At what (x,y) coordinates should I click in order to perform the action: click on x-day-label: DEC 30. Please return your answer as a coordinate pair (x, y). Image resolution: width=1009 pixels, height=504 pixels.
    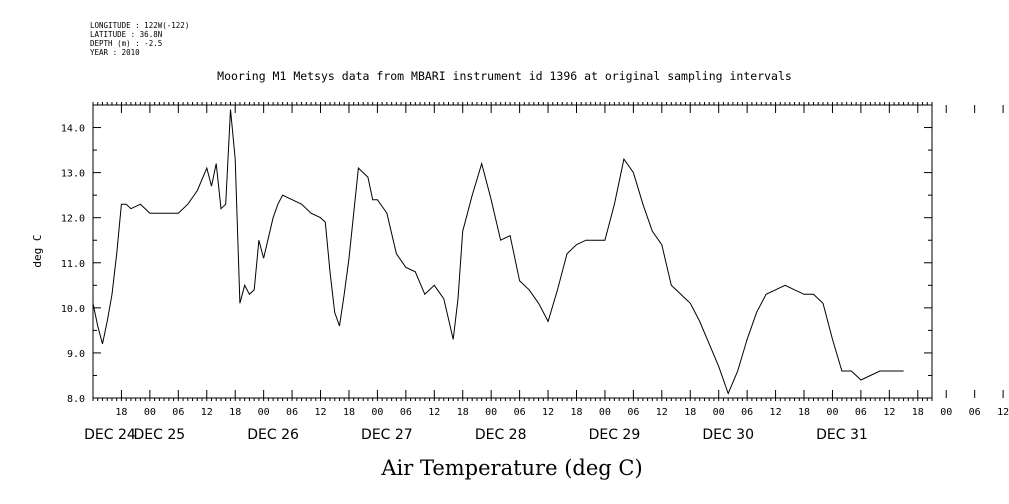
    Looking at the image, I should click on (728, 435).